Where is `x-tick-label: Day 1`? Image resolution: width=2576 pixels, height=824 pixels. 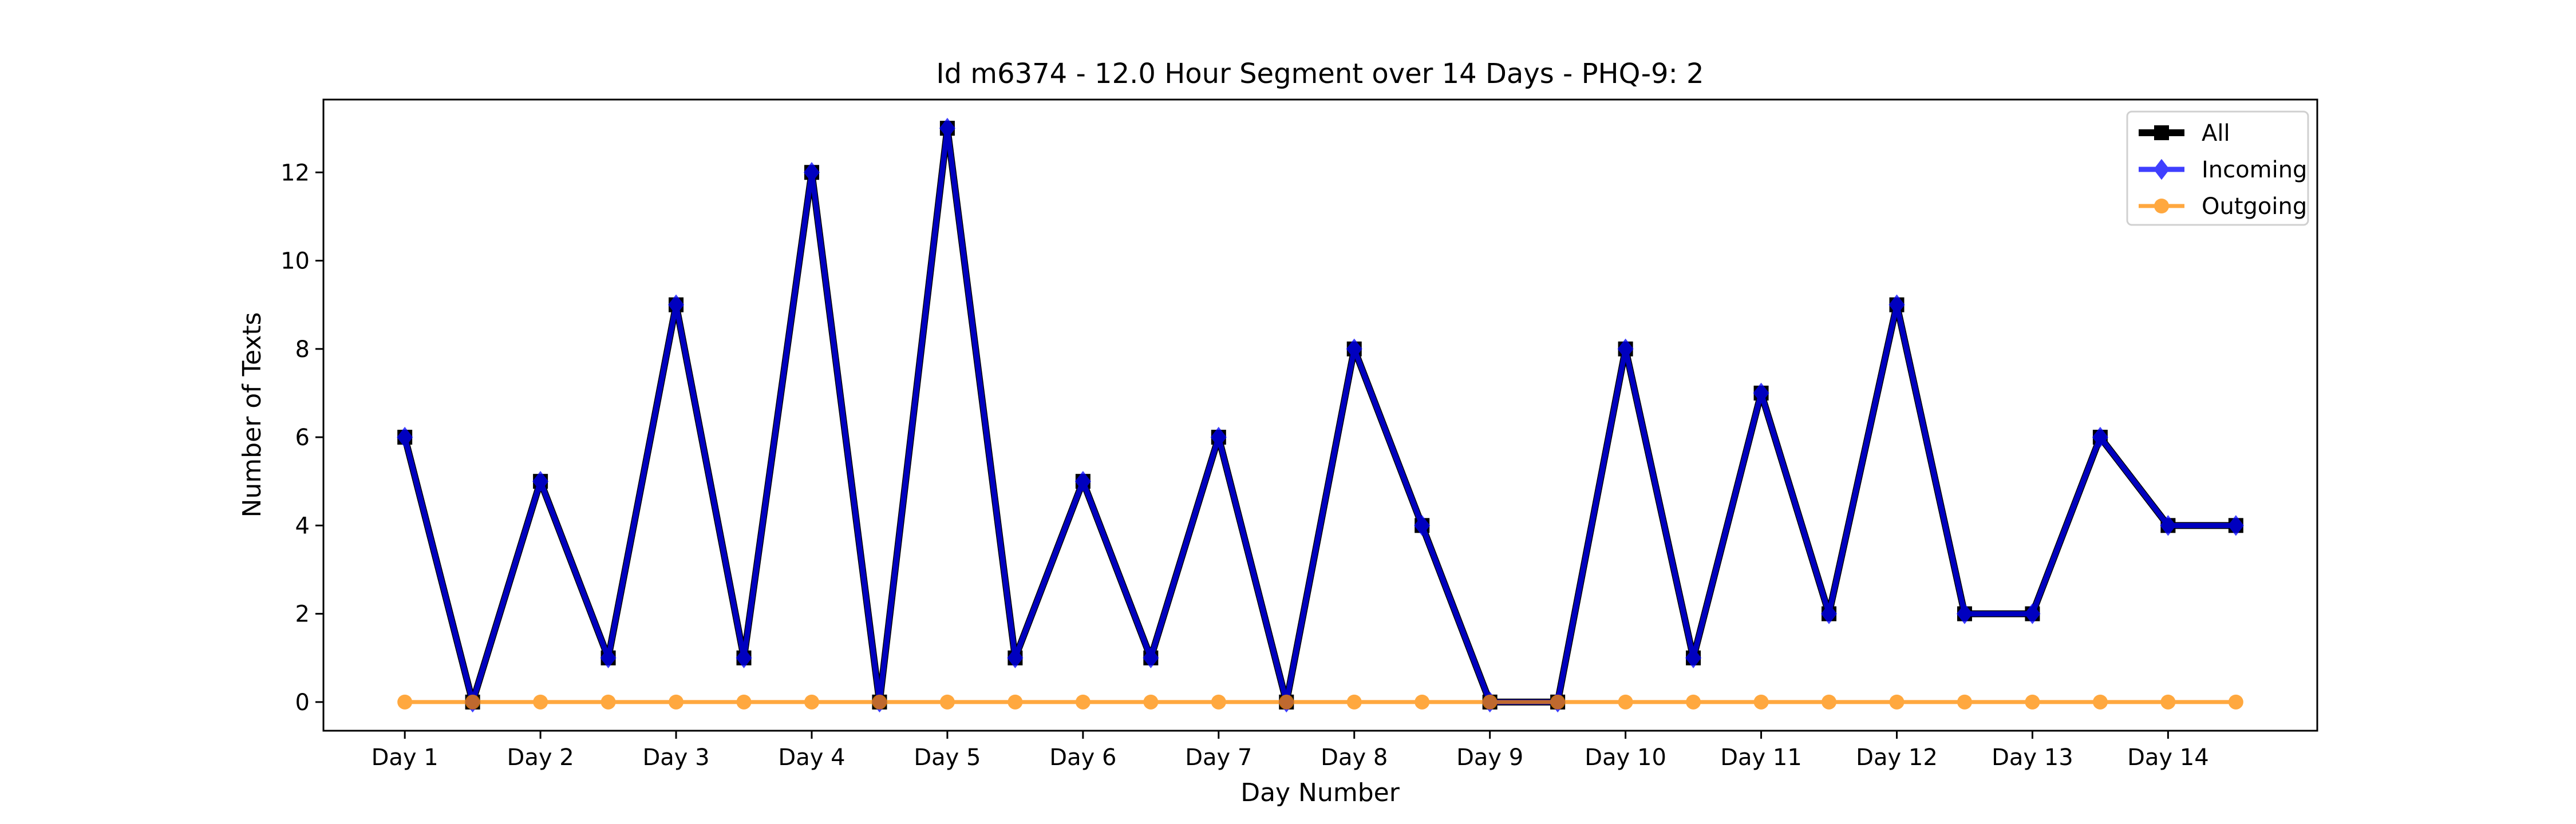
x-tick-label: Day 1 is located at coordinates (405, 757).